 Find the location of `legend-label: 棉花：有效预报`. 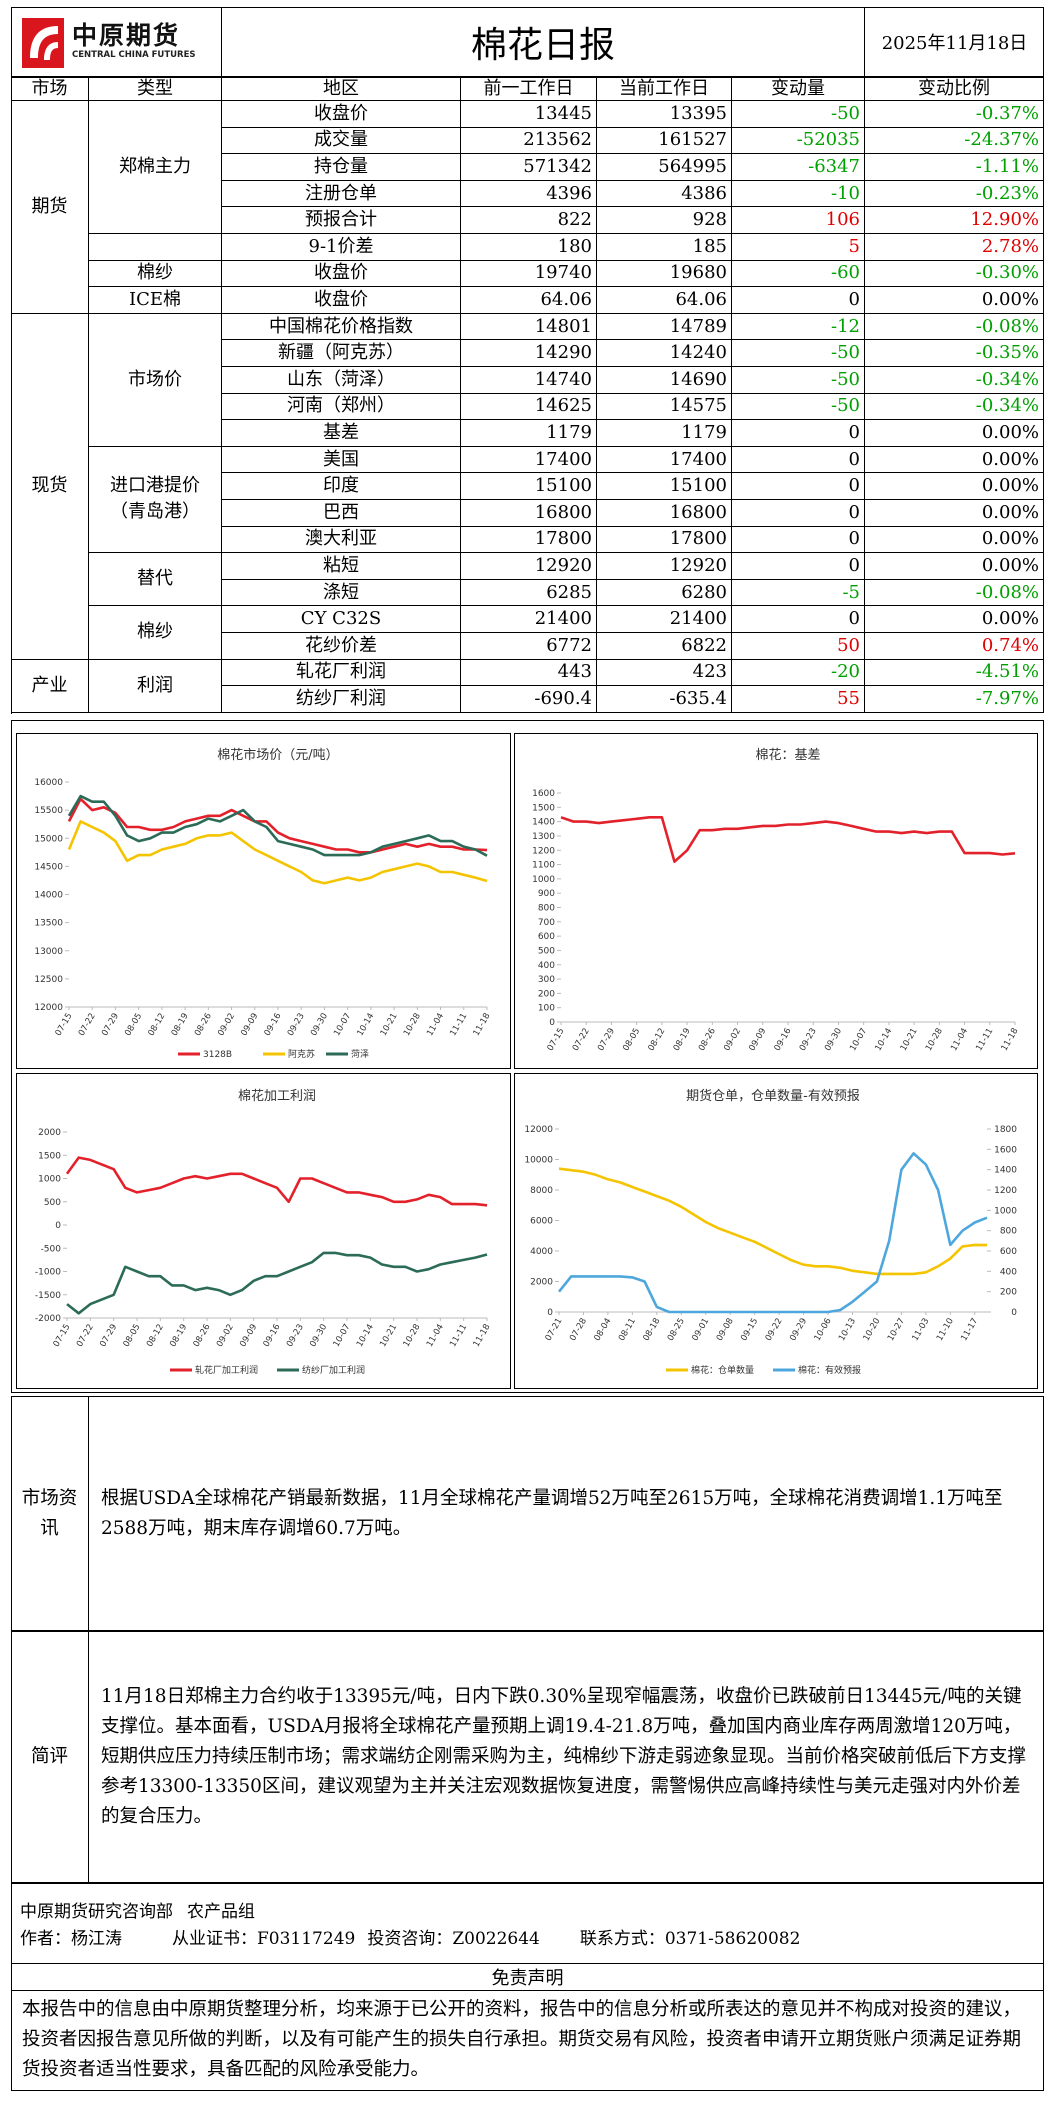

legend-label: 棉花：有效预报 is located at coordinates (829, 1370).